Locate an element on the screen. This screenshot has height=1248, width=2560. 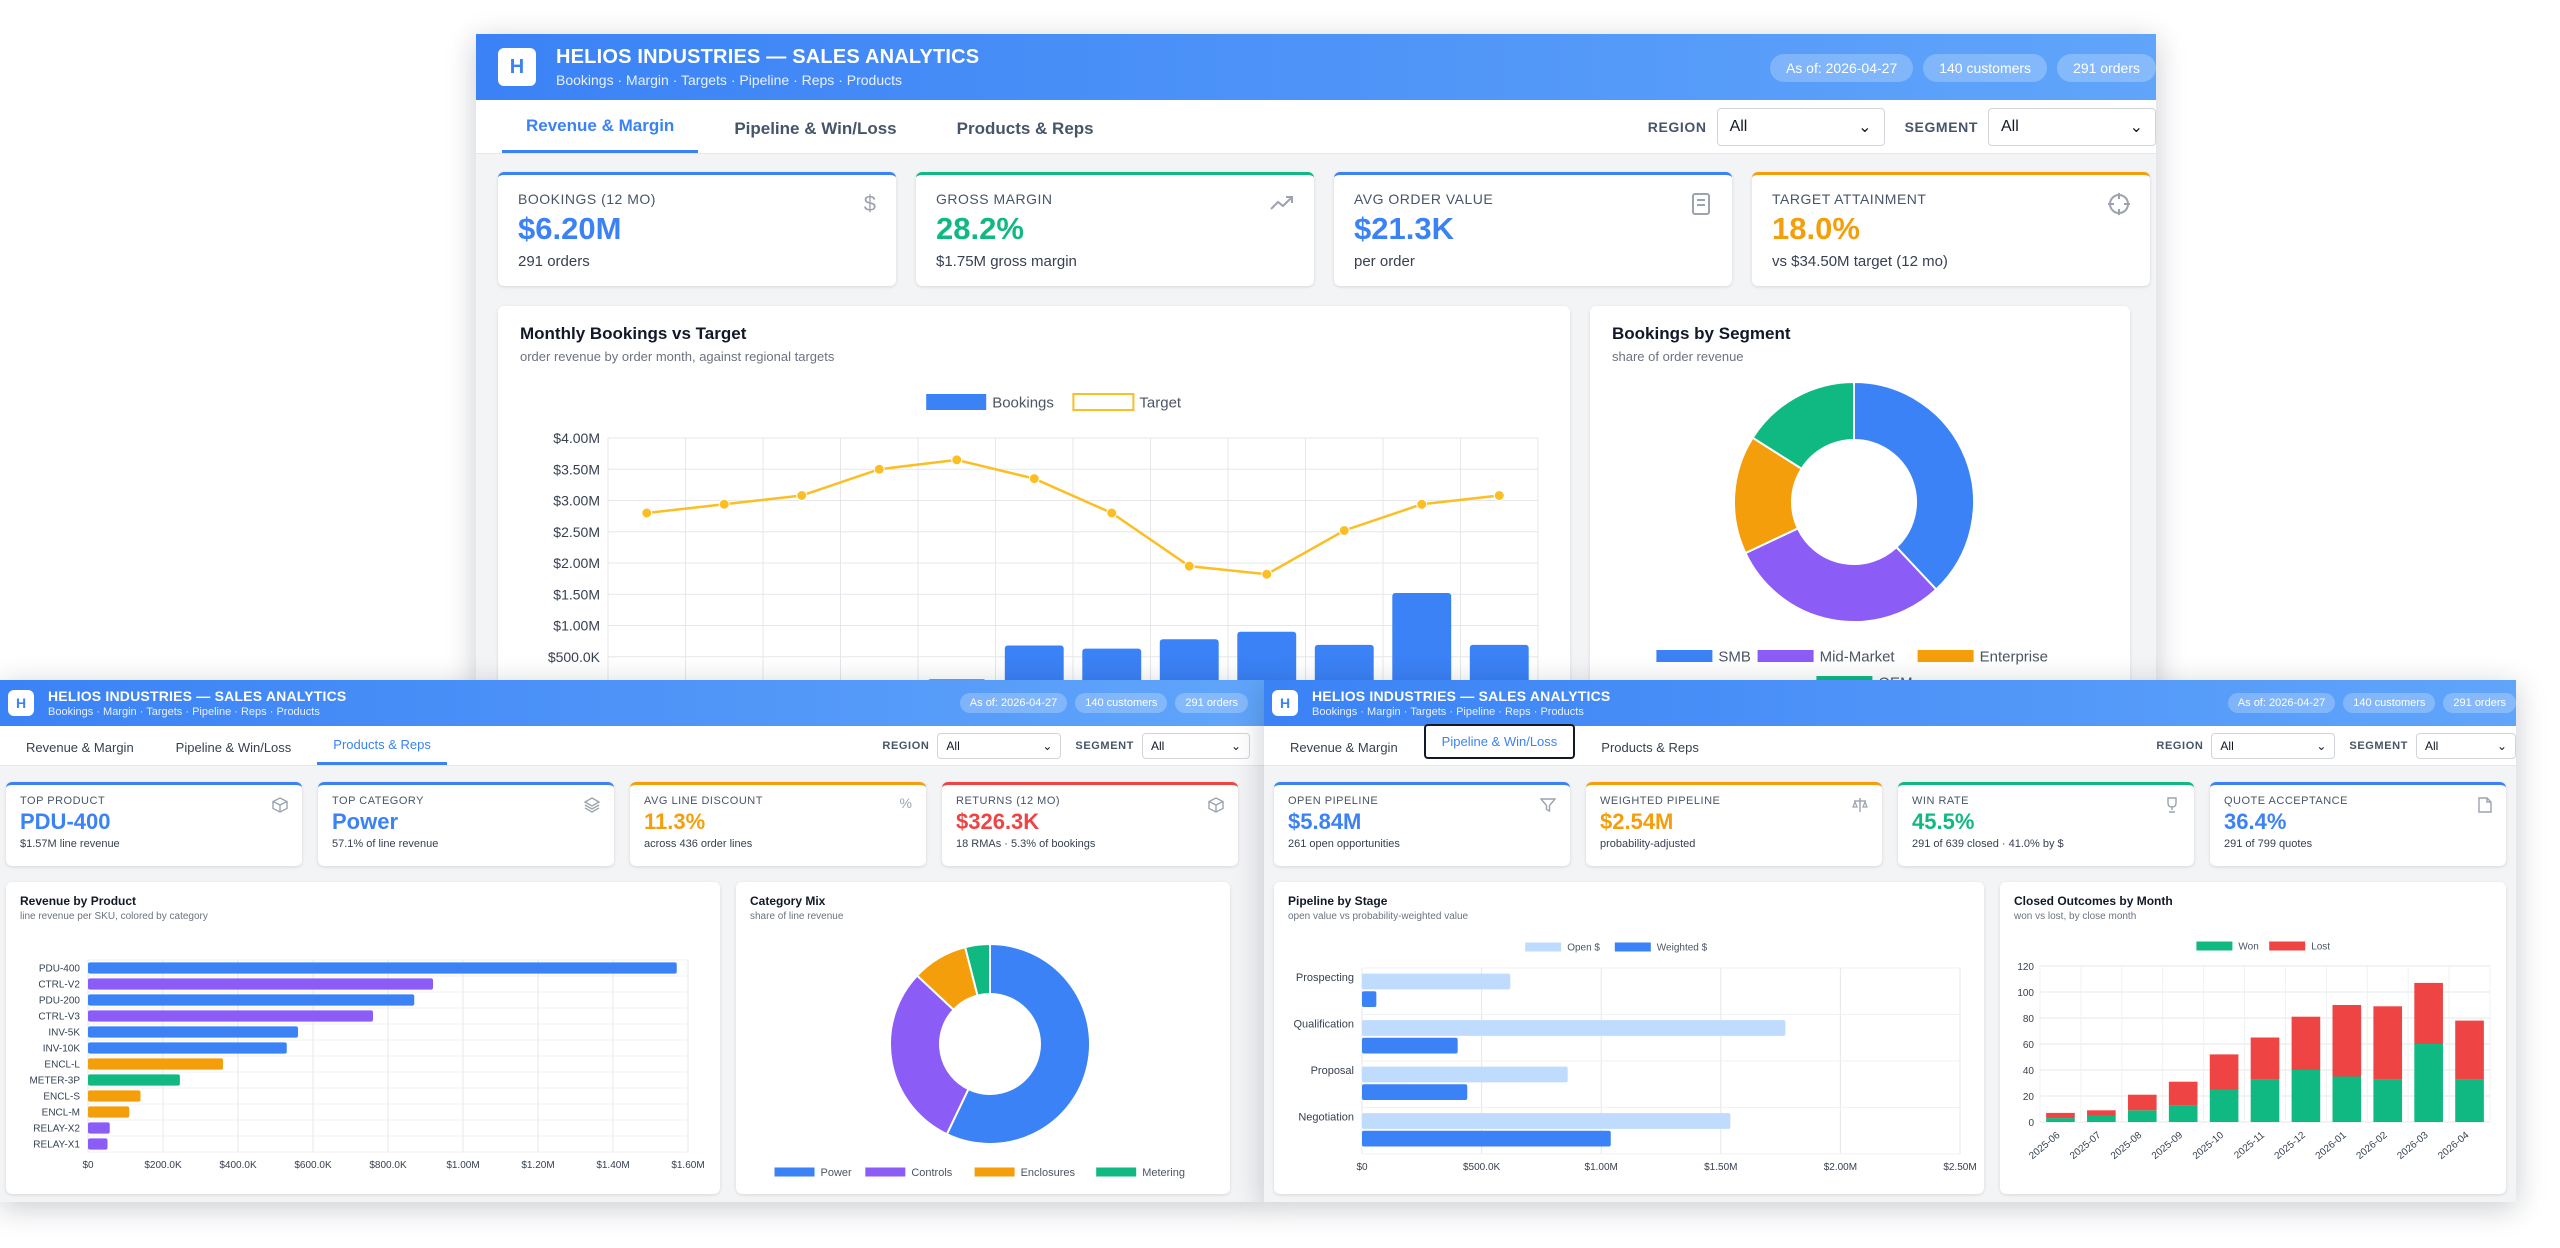
x-tick-label: 2026-02 is located at coordinates (2372, 1146).